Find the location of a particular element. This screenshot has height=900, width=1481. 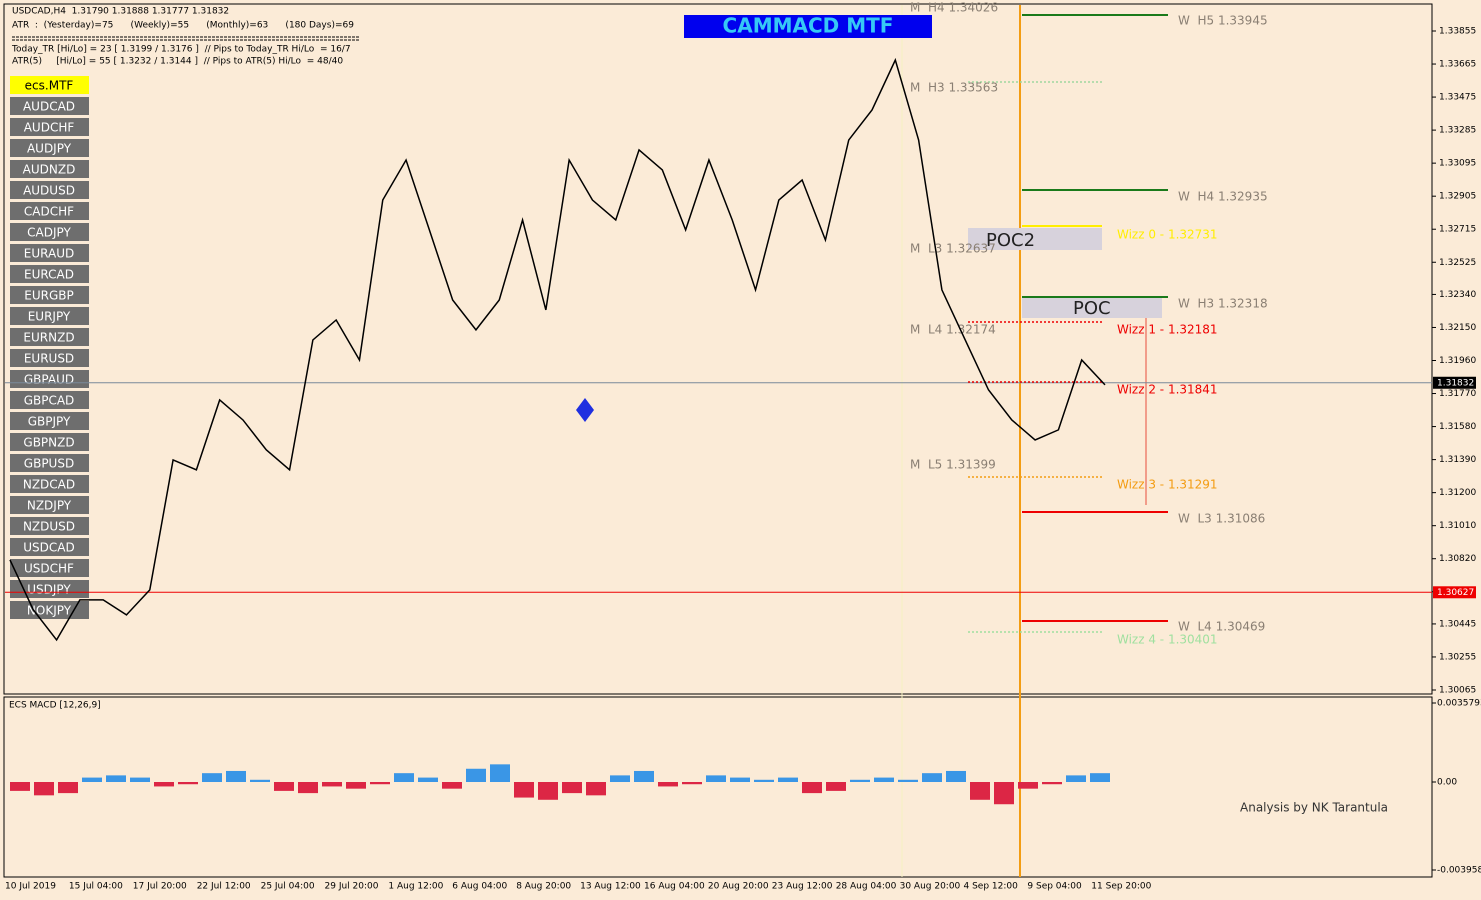

symbol-label: GBPCAD is located at coordinates (49, 401).